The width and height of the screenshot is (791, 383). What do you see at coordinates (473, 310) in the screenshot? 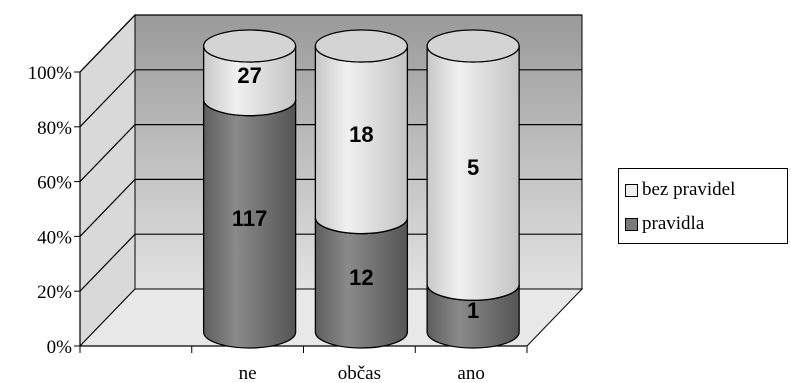
I see `data-label-pravidla-2: 1` at bounding box center [473, 310].